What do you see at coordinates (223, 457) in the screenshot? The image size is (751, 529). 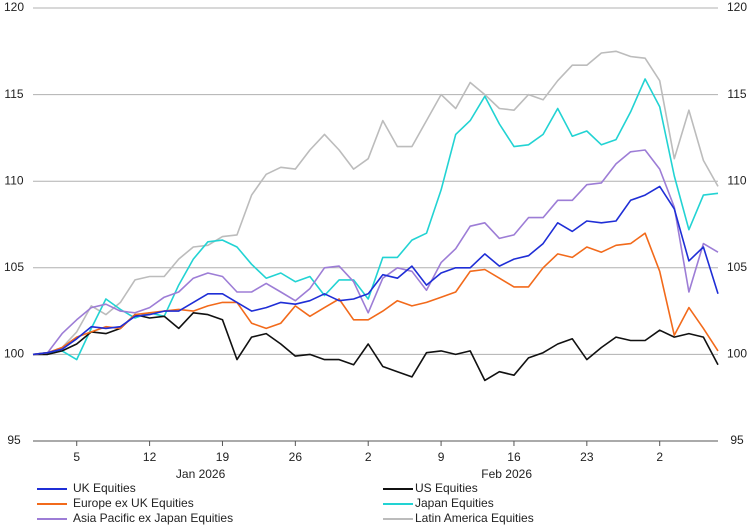 I see `x-tick-label: 19` at bounding box center [223, 457].